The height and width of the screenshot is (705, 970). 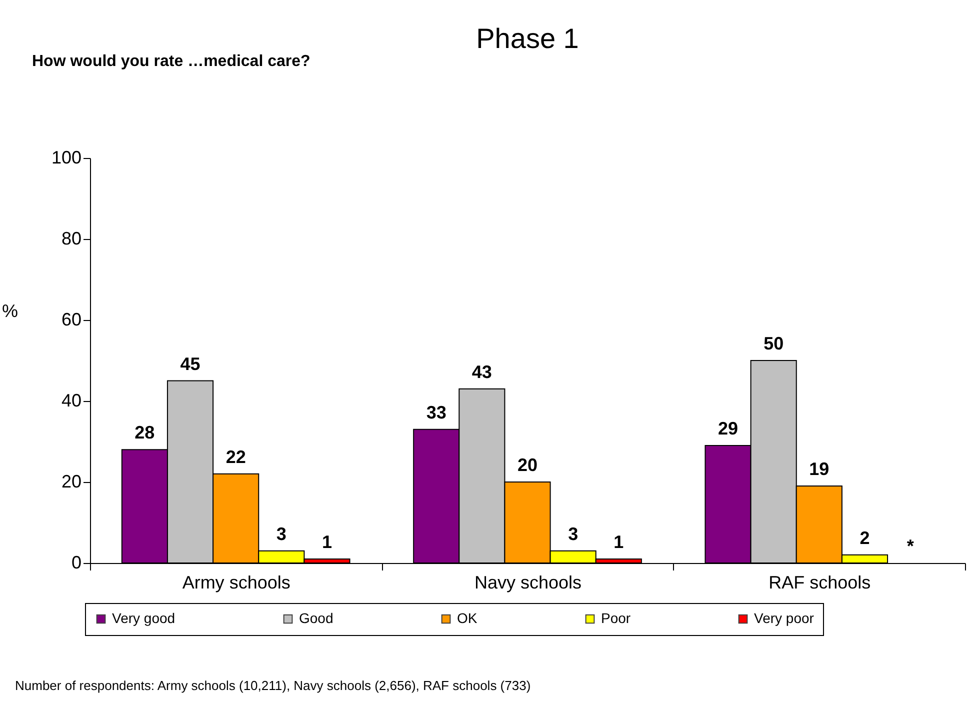 I want to click on text: Number of respondents: Army schools (10,211), Navy schools (2,656), RAF schools (733), so click(x=273, y=685).